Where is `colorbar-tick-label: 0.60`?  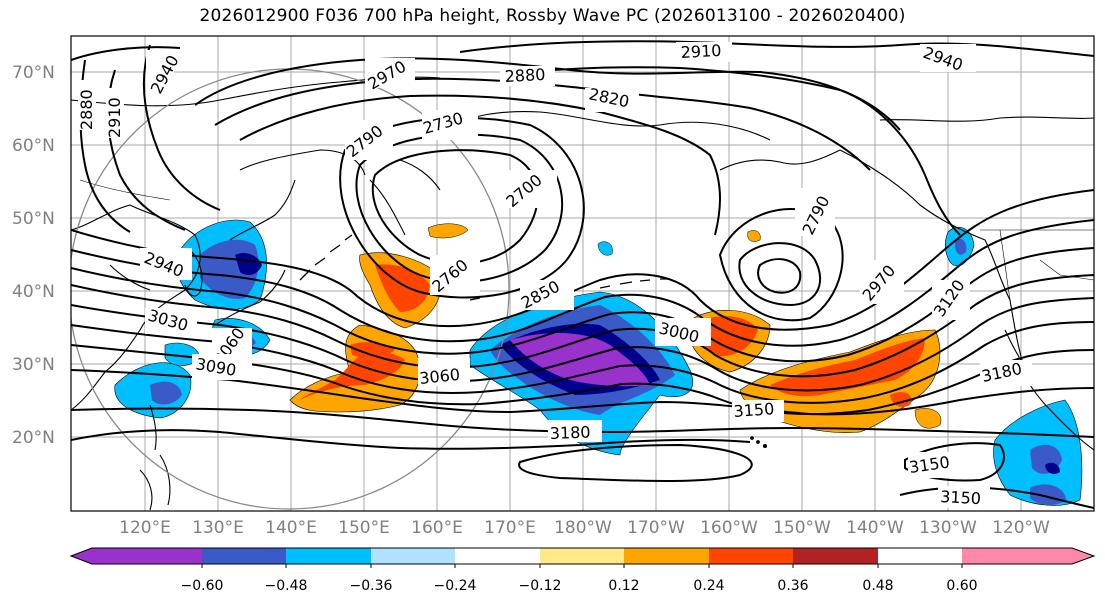 colorbar-tick-label: 0.60 is located at coordinates (961, 586).